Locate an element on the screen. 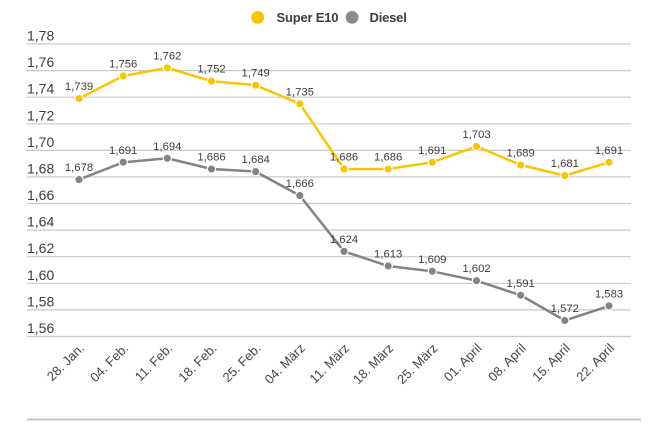  svg-text: 1,684 is located at coordinates (256, 160).